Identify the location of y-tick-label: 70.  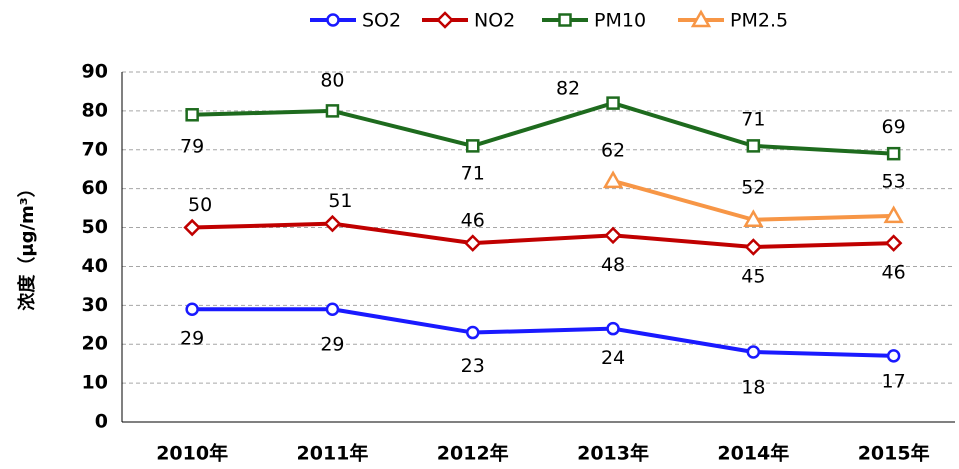
(95, 149).